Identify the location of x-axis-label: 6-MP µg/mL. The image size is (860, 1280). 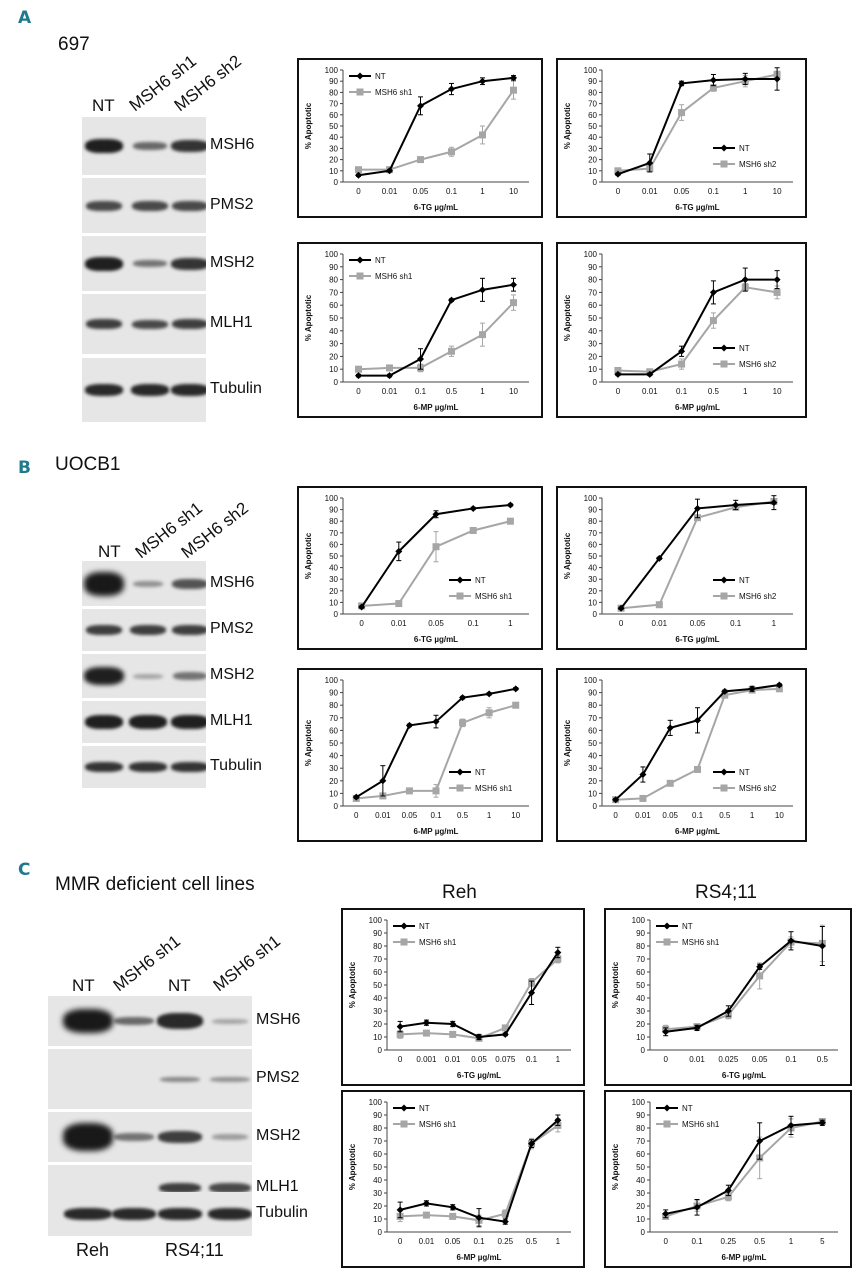
(479, 1257).